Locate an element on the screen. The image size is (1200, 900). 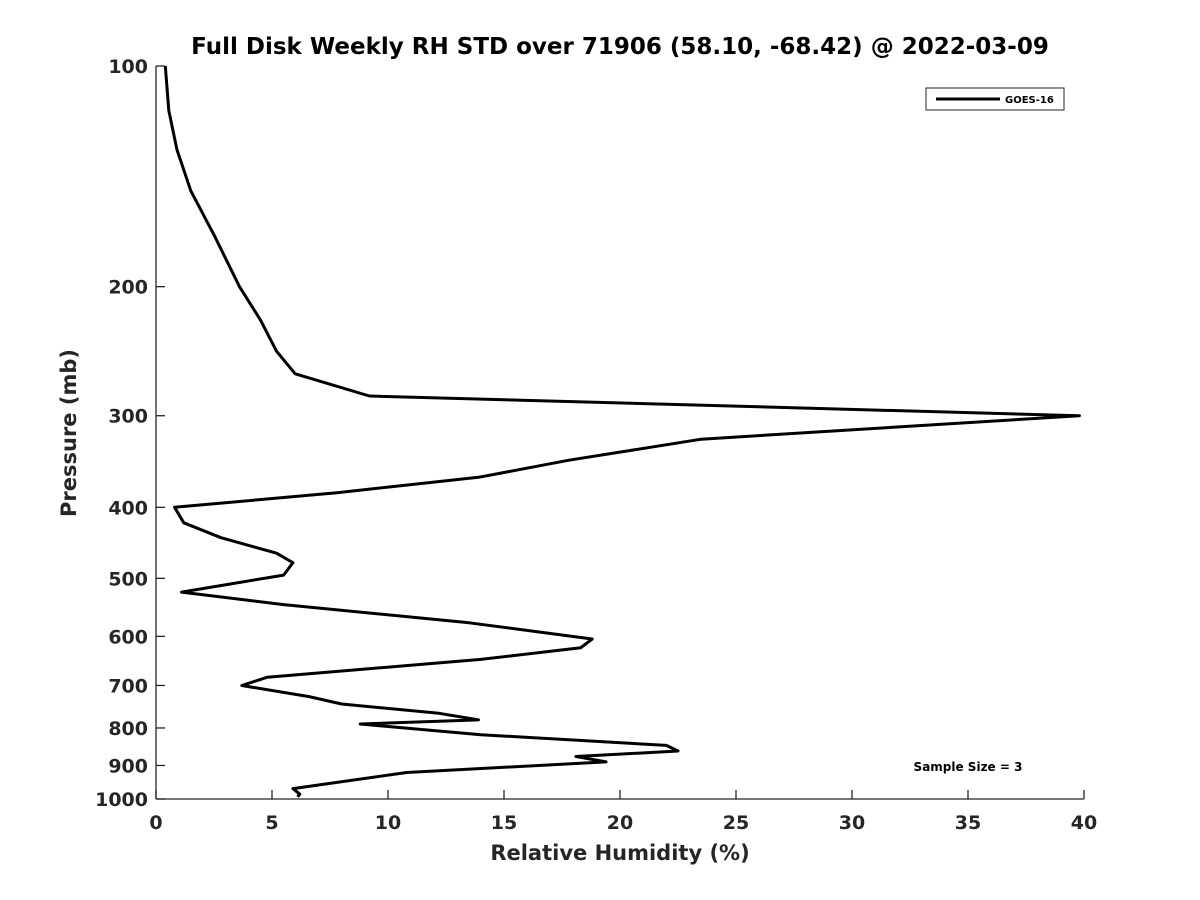
sample-size-annotation: Sample Size = 3 is located at coordinates (968, 767).